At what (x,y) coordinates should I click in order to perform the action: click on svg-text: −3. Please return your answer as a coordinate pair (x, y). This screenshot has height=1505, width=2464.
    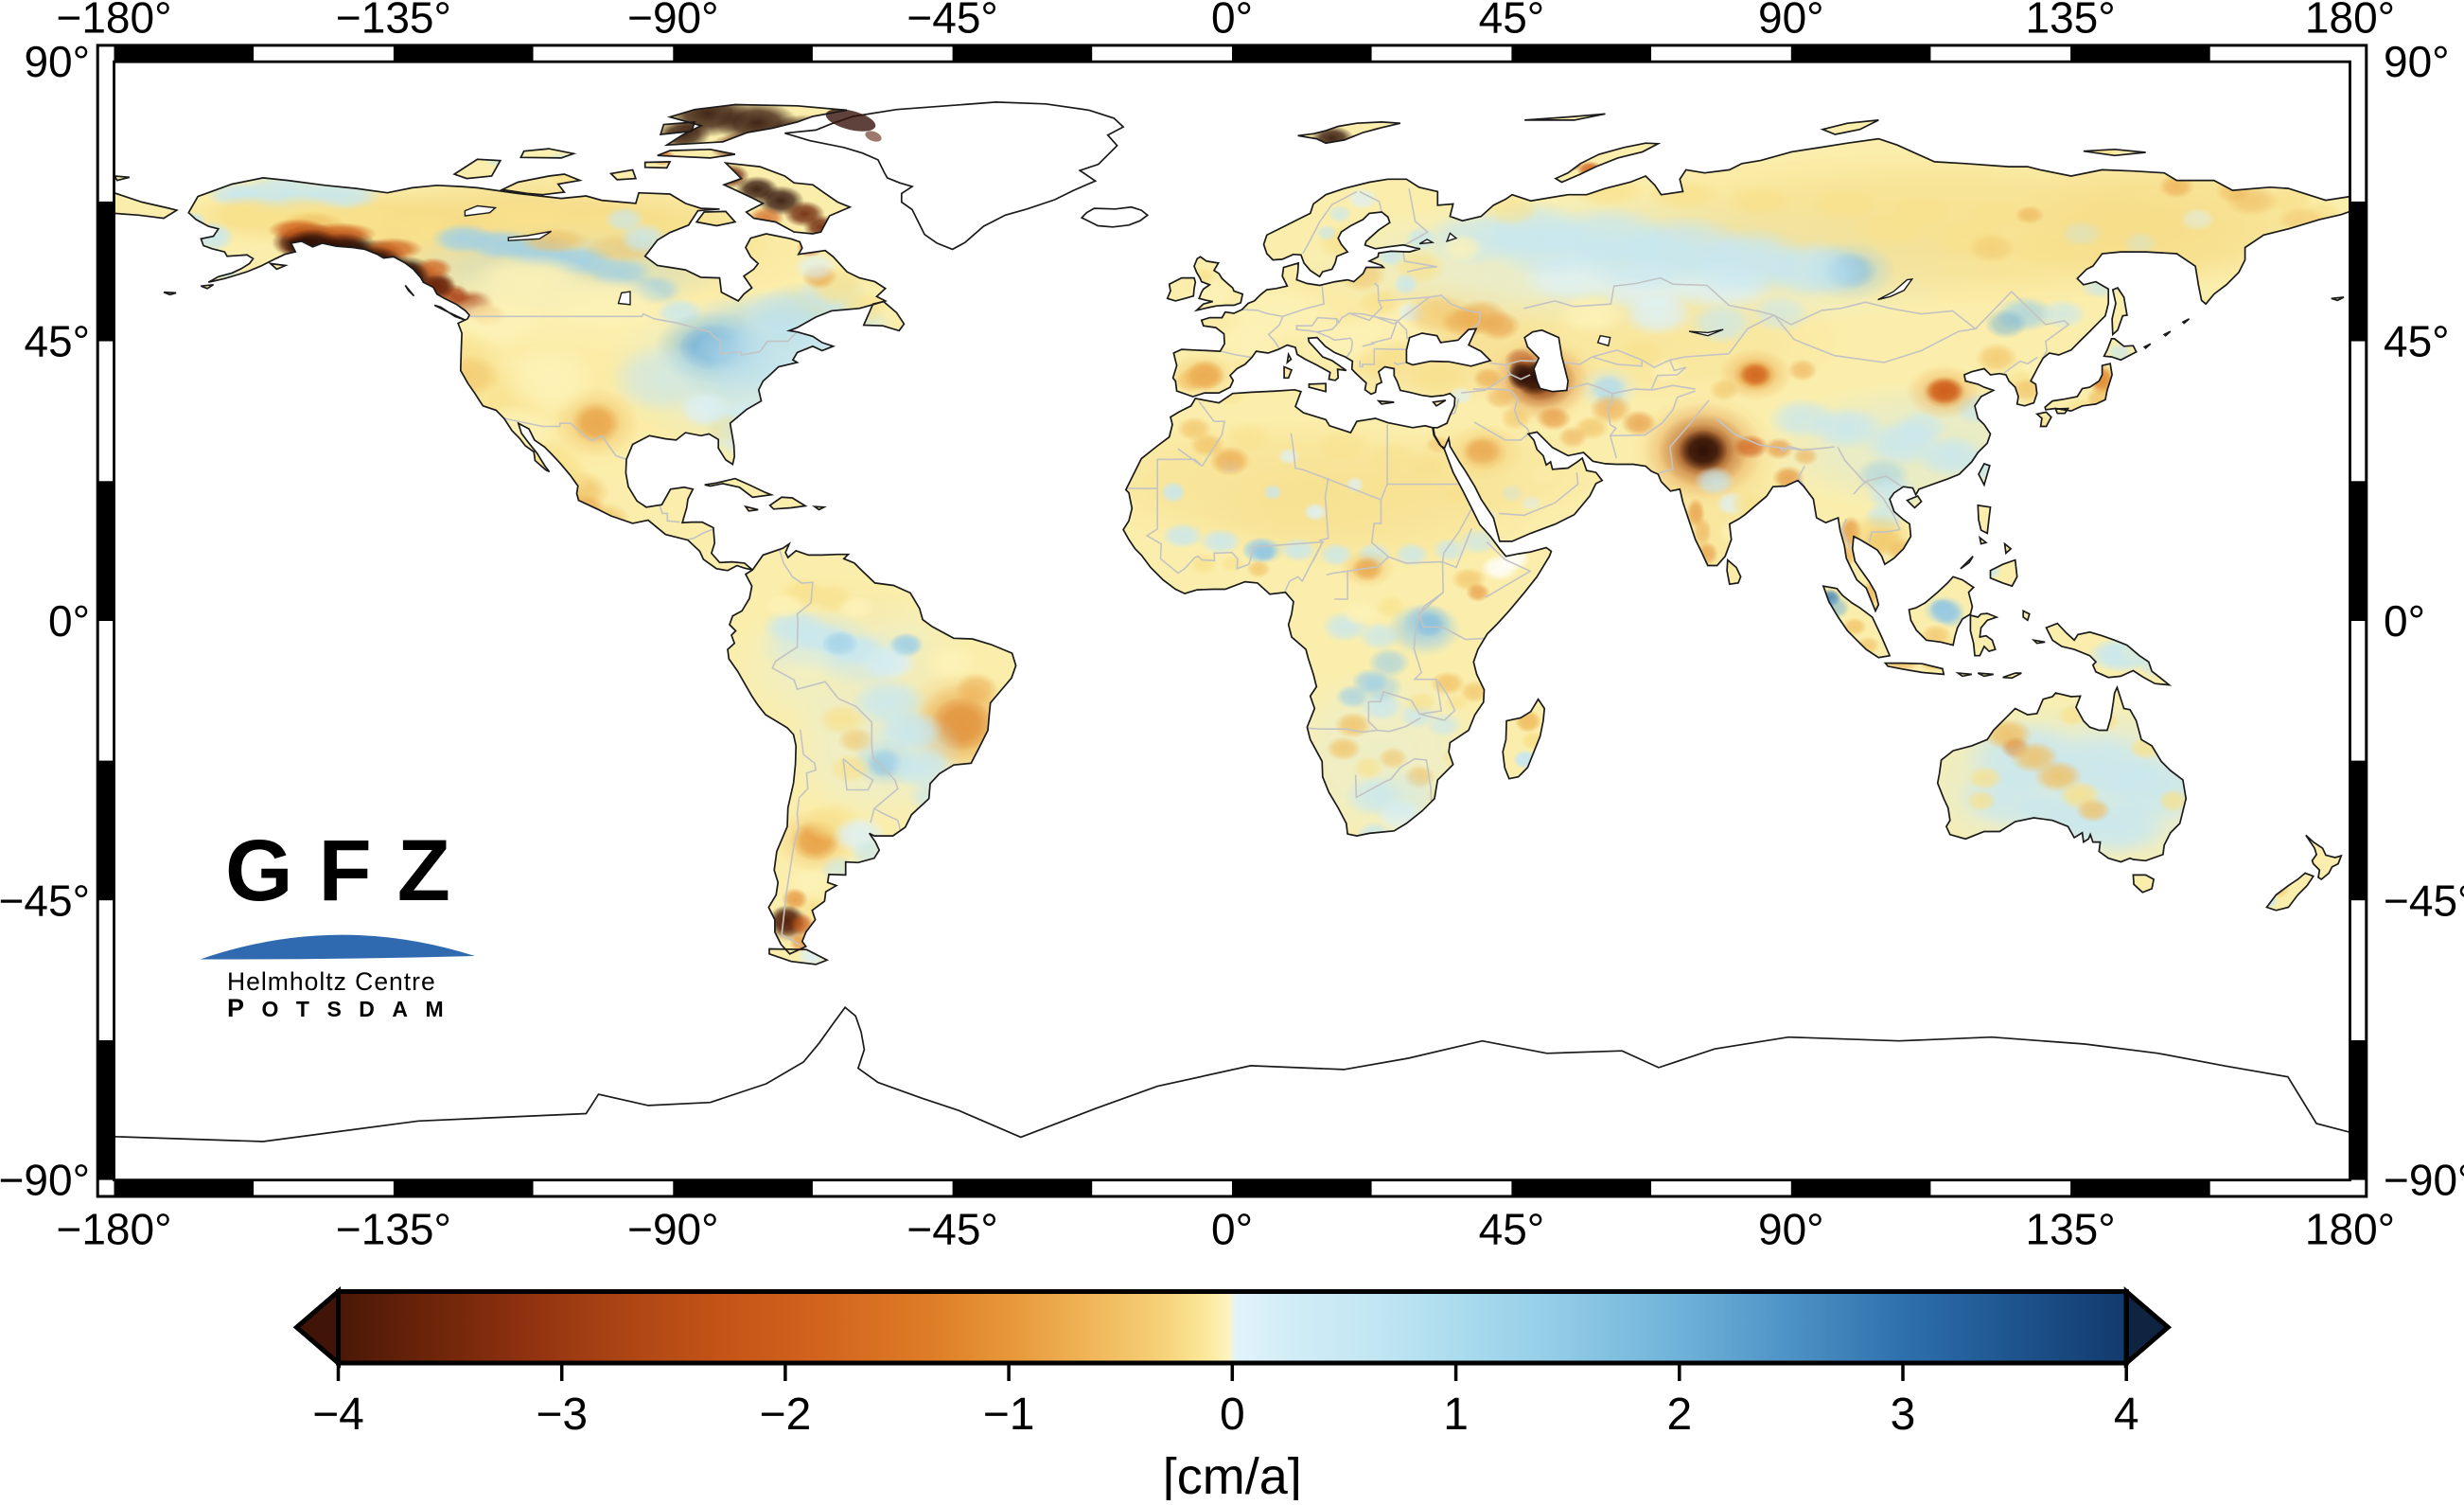
    Looking at the image, I should click on (562, 1415).